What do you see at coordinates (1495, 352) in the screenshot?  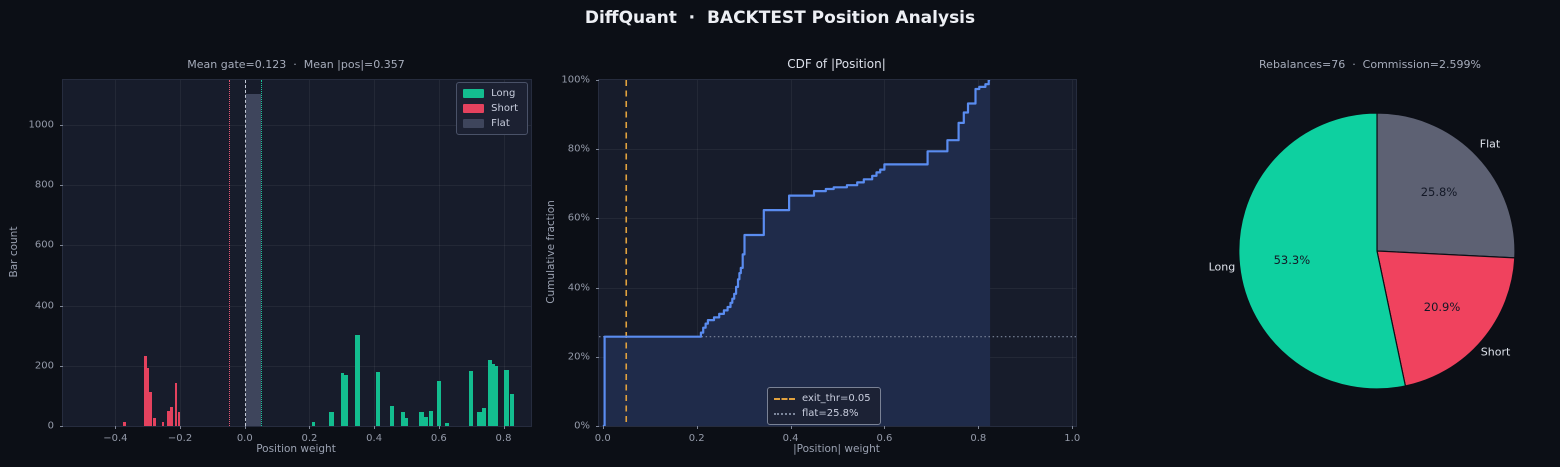 I see `pie-slice-label-short: Short` at bounding box center [1495, 352].